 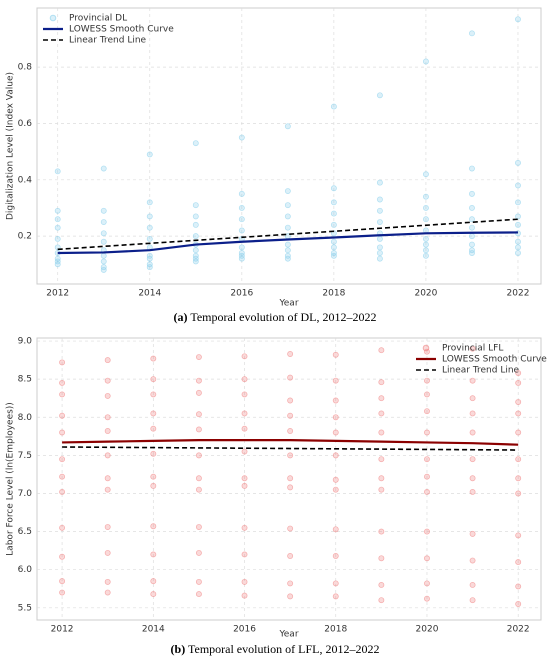 I want to click on y-tick-label: 5.5, so click(x=25, y=608).